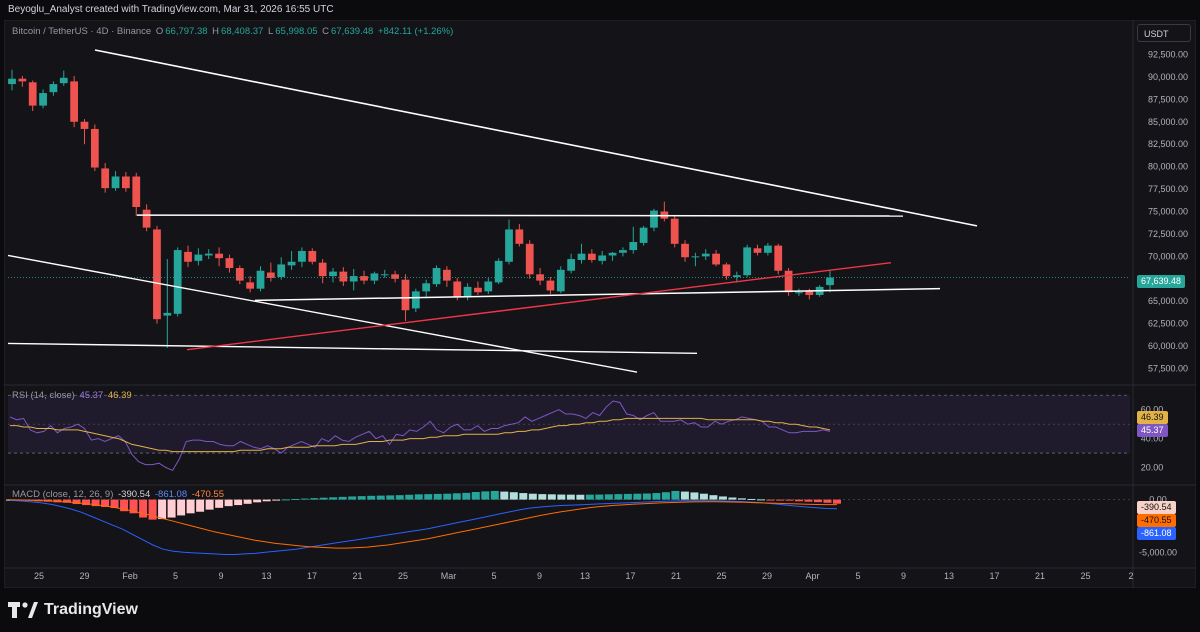 The width and height of the screenshot is (1200, 632). Describe the element at coordinates (597, 294) in the screenshot. I see `support-line` at that location.